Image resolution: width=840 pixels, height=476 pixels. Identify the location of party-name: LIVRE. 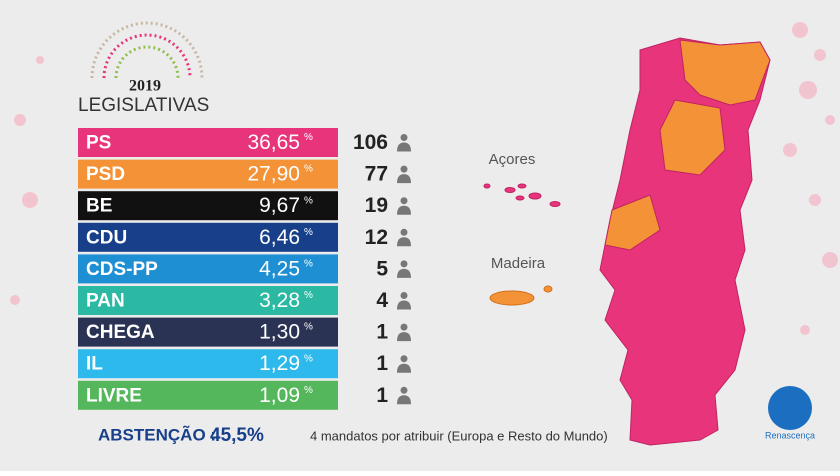
(114, 395).